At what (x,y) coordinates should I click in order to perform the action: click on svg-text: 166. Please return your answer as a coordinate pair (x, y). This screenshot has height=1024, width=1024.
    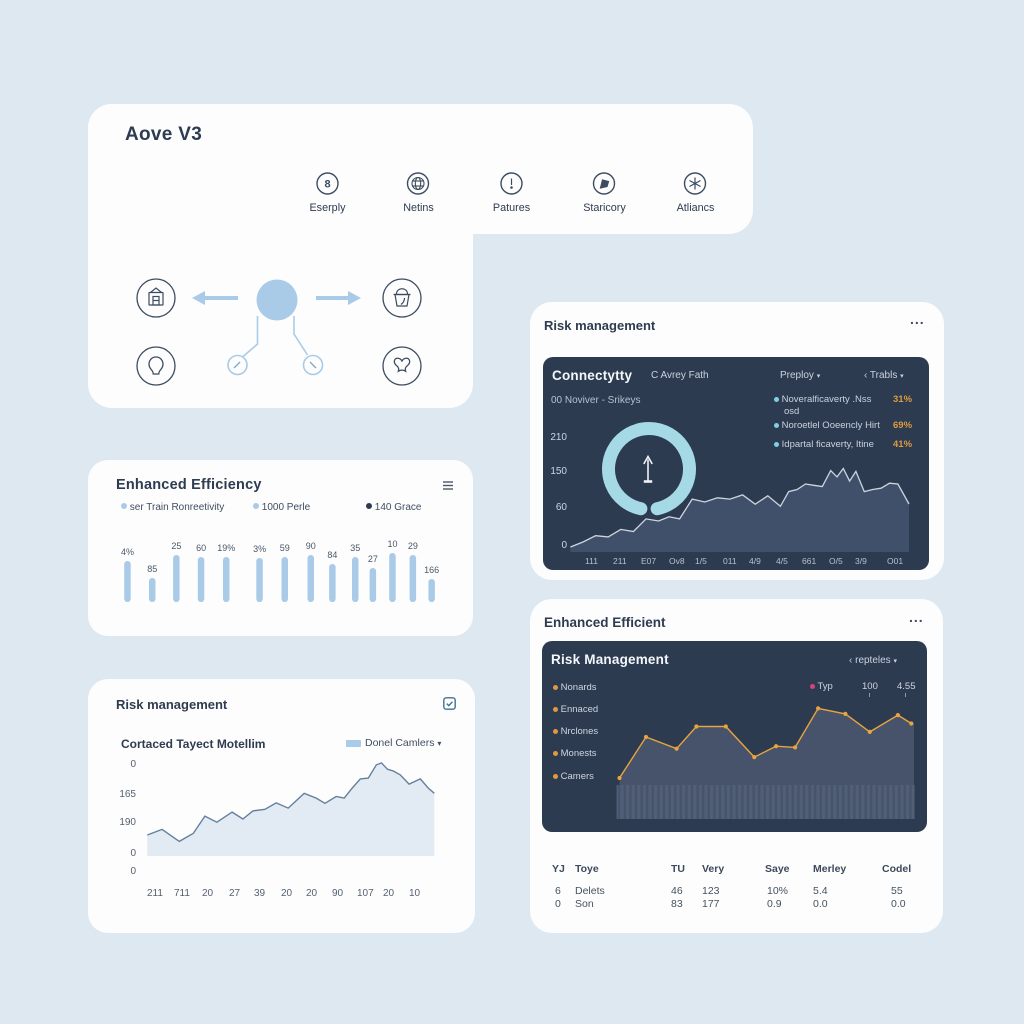
    Looking at the image, I should click on (431, 570).